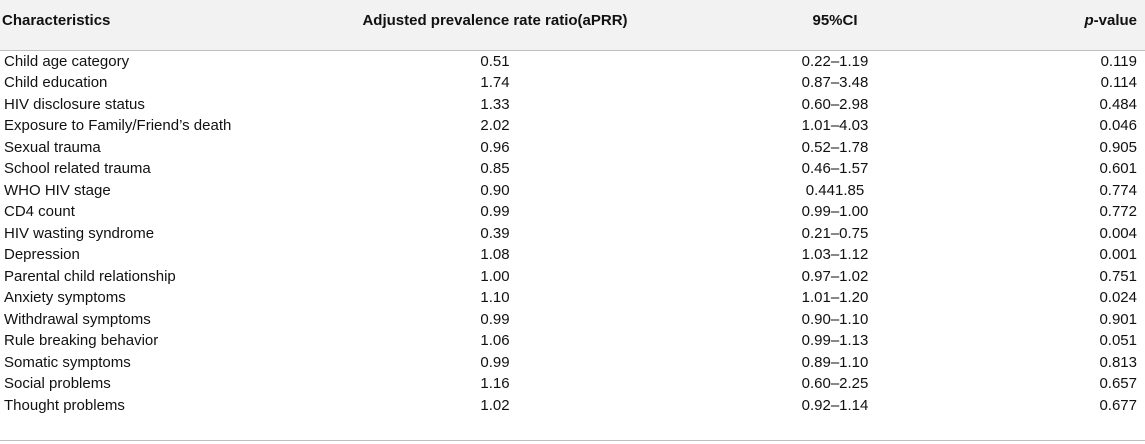 This screenshot has height=444, width=1145. Describe the element at coordinates (79, 233) in the screenshot. I see `cell-characteristic: HIV wasting syndrome` at that location.